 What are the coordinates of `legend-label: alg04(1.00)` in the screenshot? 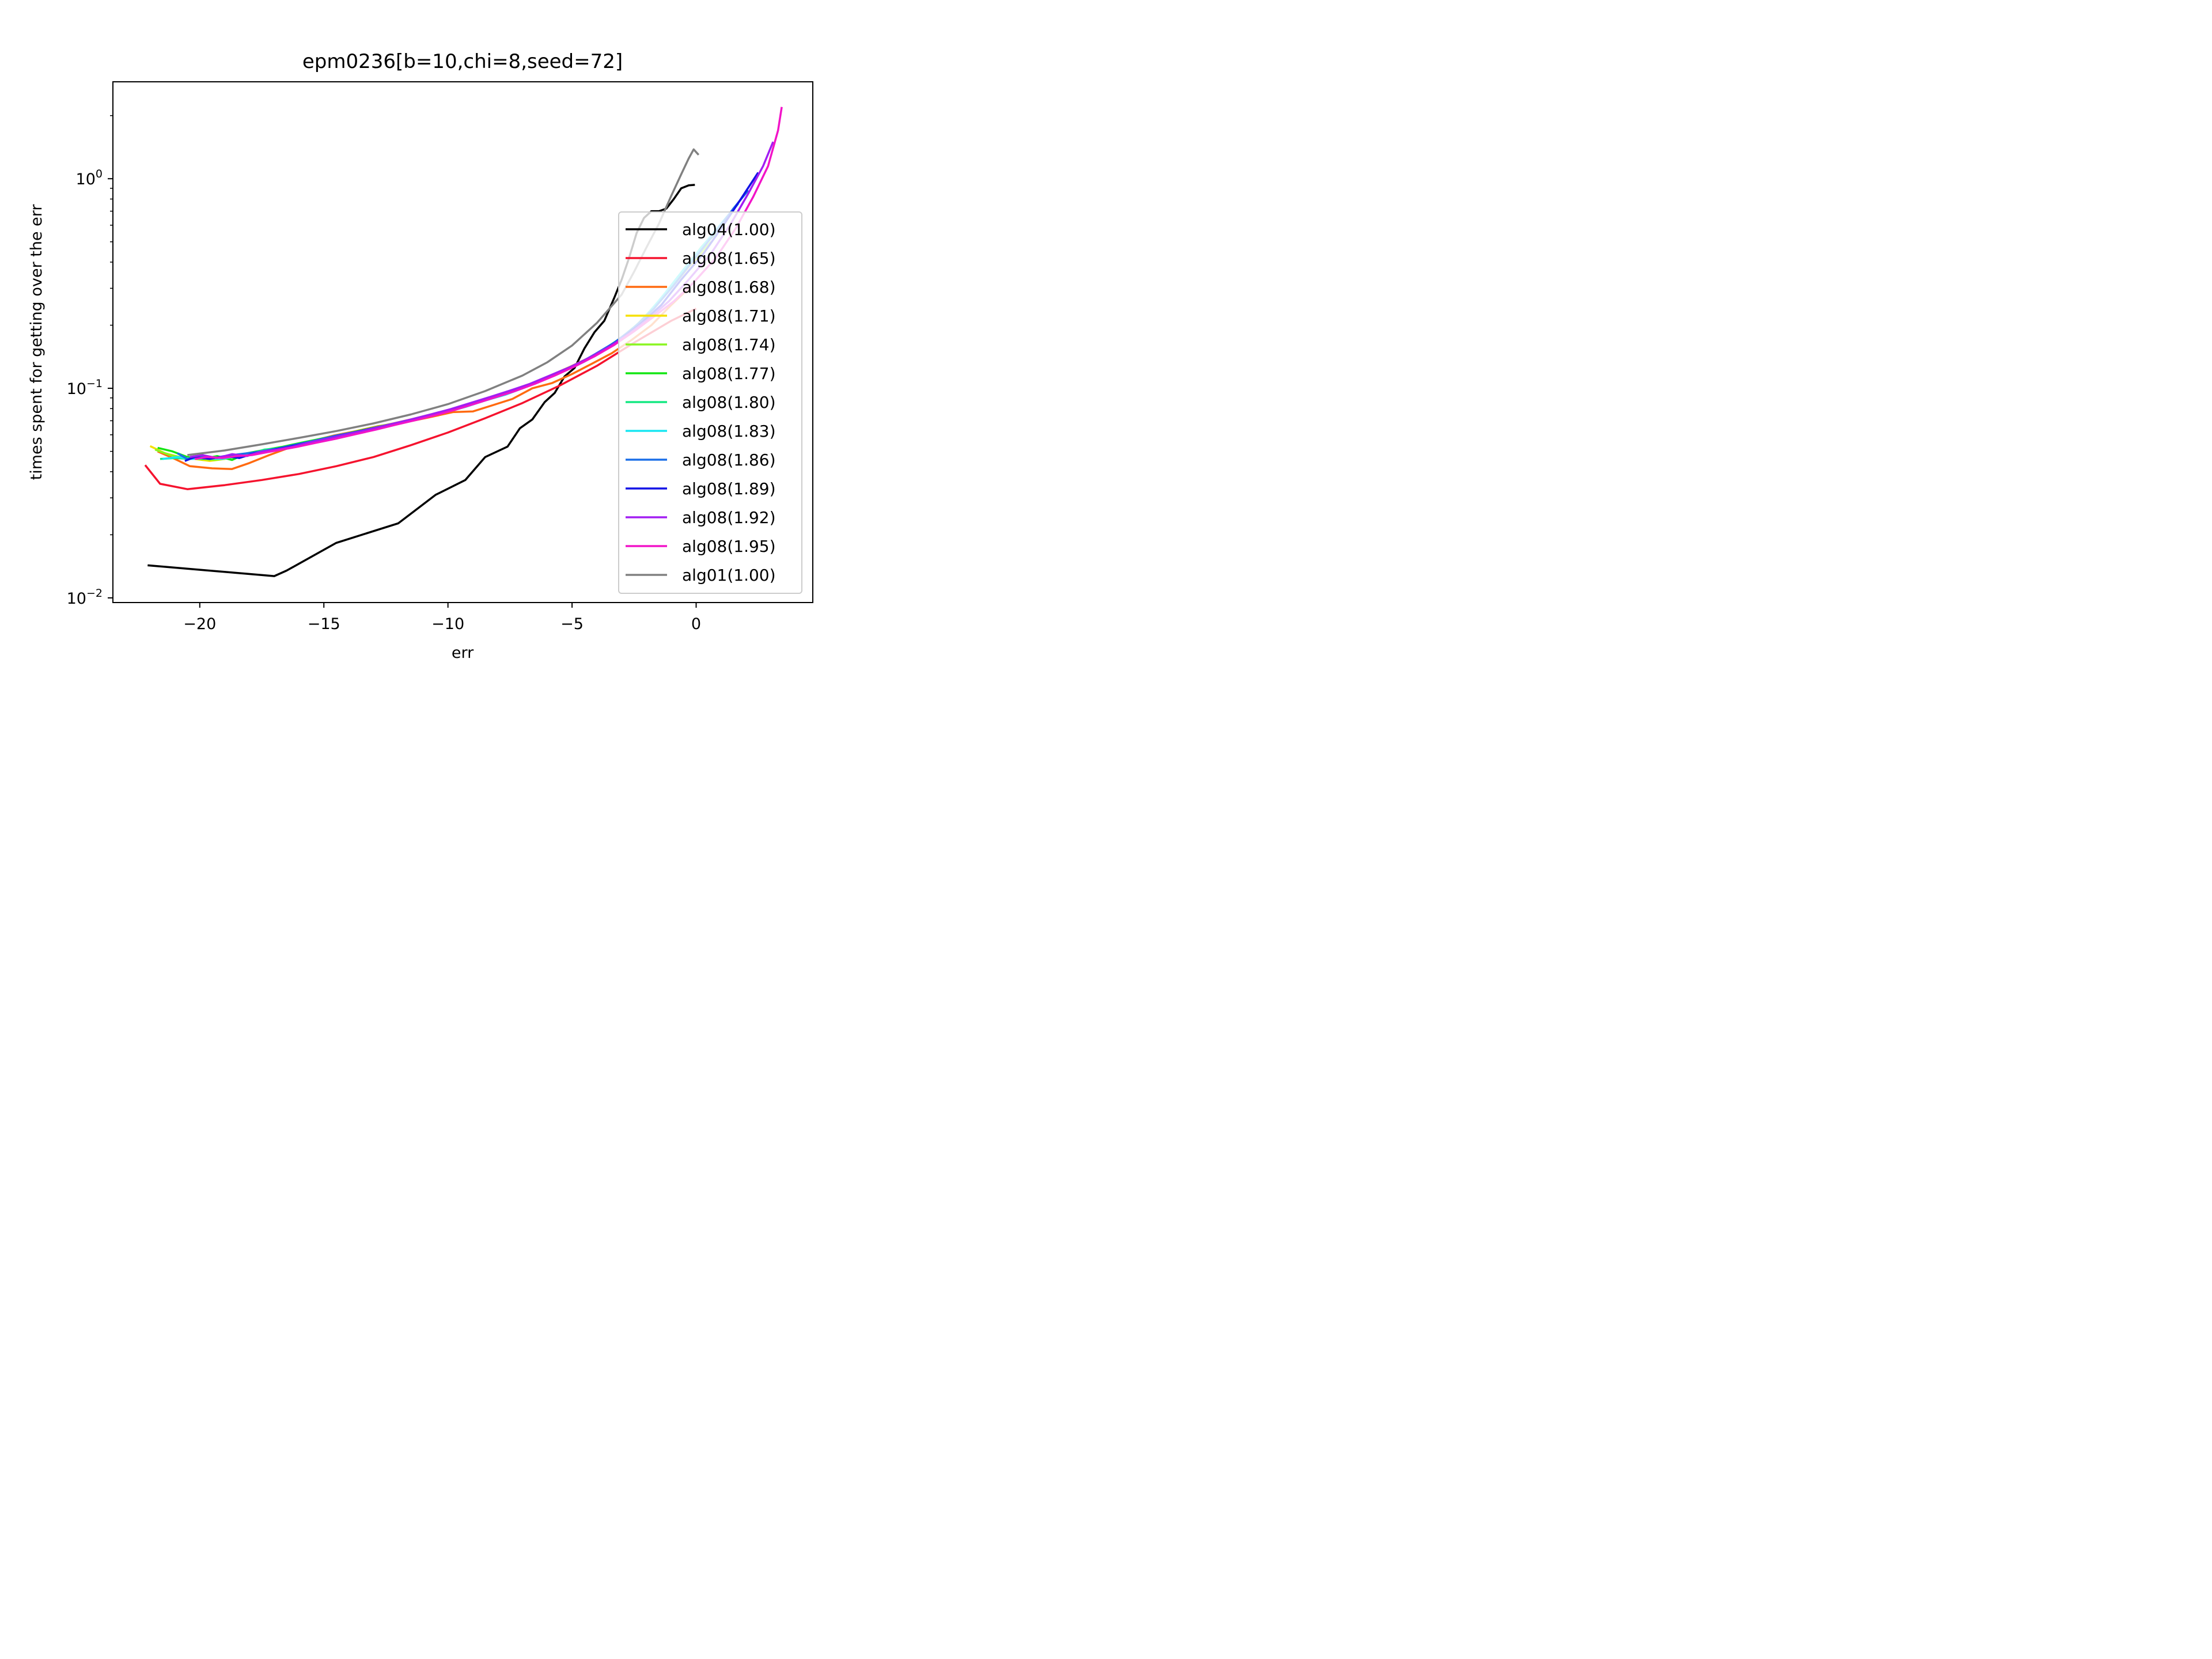 It's located at (729, 229).